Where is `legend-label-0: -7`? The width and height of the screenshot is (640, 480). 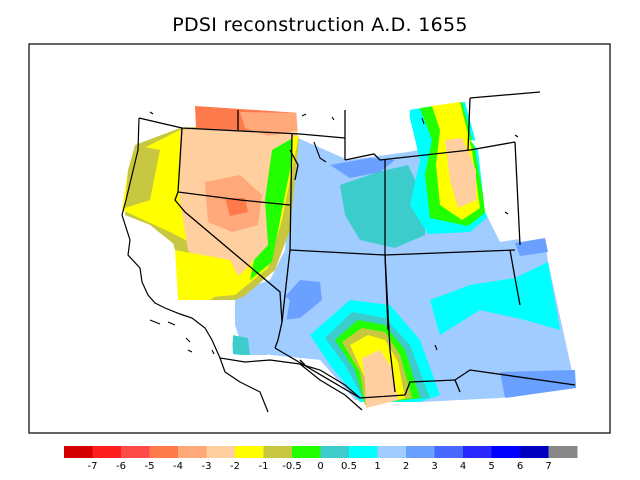 legend-label-0: -7 is located at coordinates (93, 466).